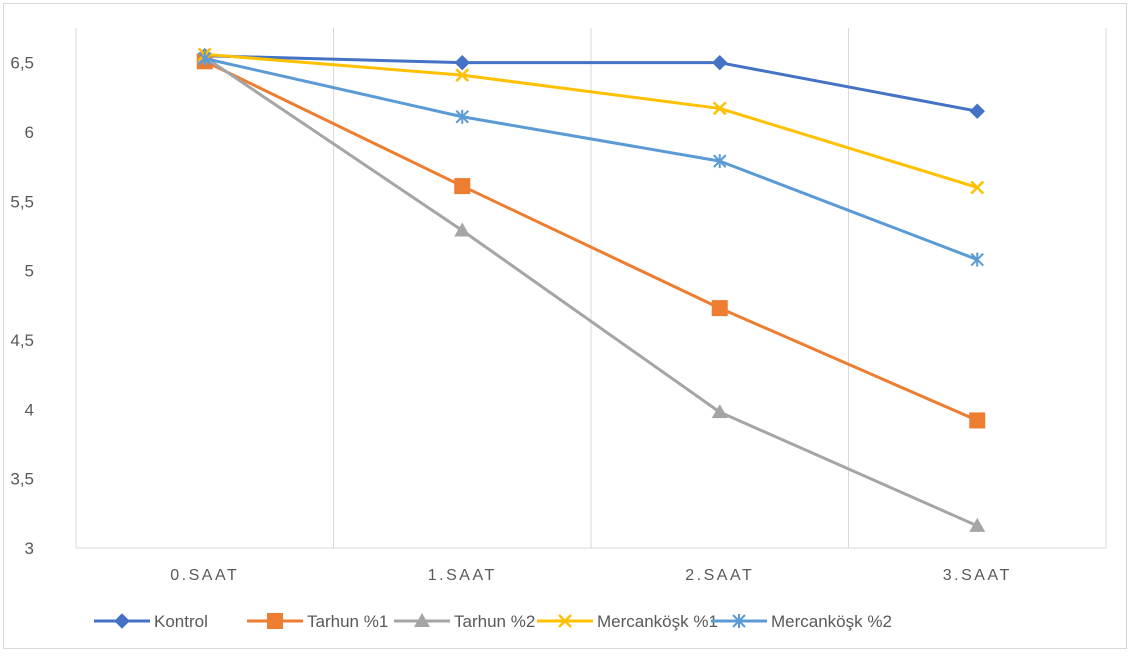  What do you see at coordinates (347, 621) in the screenshot?
I see `legend-label: Tarhun %1` at bounding box center [347, 621].